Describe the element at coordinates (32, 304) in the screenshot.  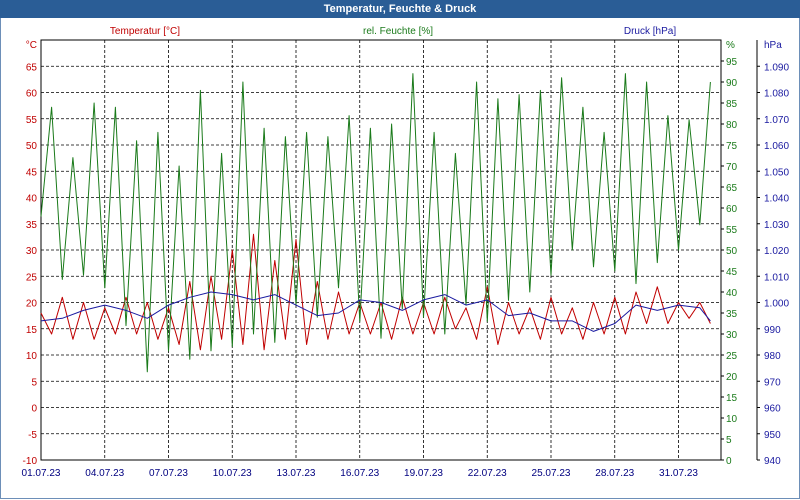
I see `y-tick-label-temperature: 20` at that location.